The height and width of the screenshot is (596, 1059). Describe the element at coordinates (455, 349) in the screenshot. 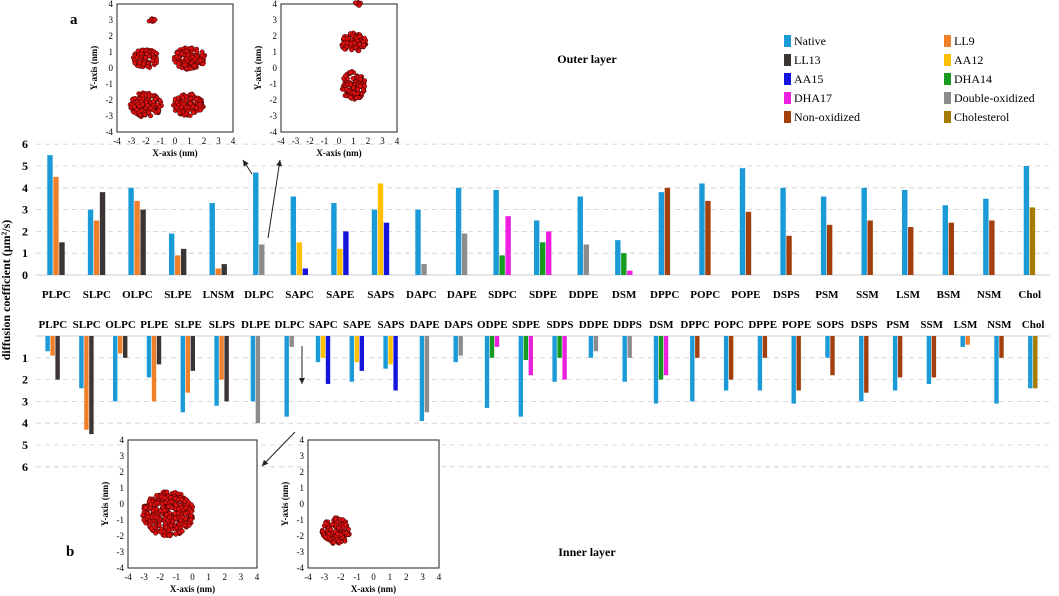

I see `bar-daps-native` at that location.